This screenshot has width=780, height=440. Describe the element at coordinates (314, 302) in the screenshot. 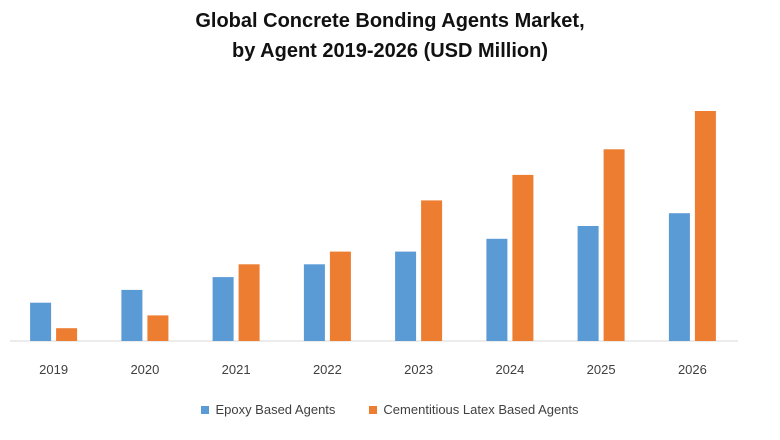

I see `bar-epoxy-2022` at that location.